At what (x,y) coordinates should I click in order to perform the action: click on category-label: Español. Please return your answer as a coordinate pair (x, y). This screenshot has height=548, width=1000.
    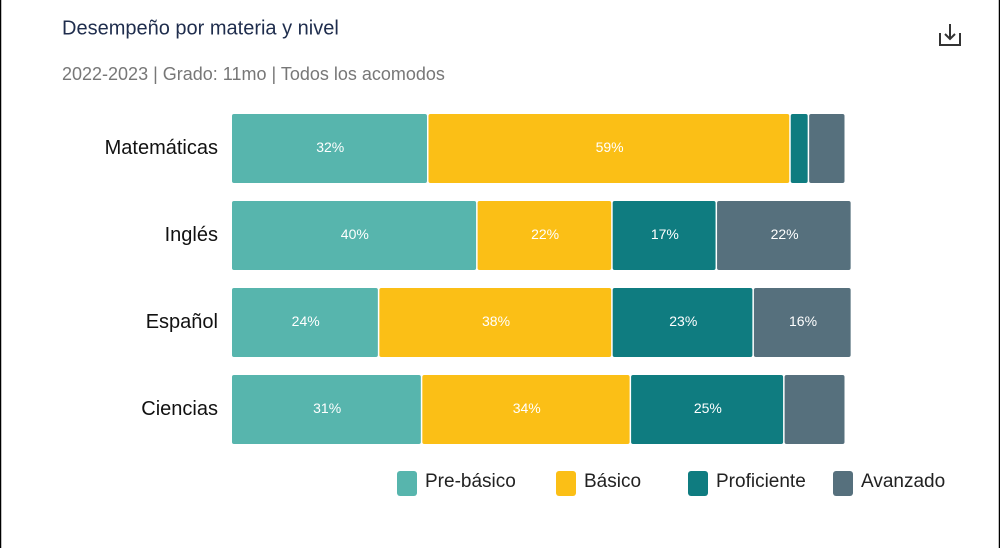
    Looking at the image, I should click on (182, 322).